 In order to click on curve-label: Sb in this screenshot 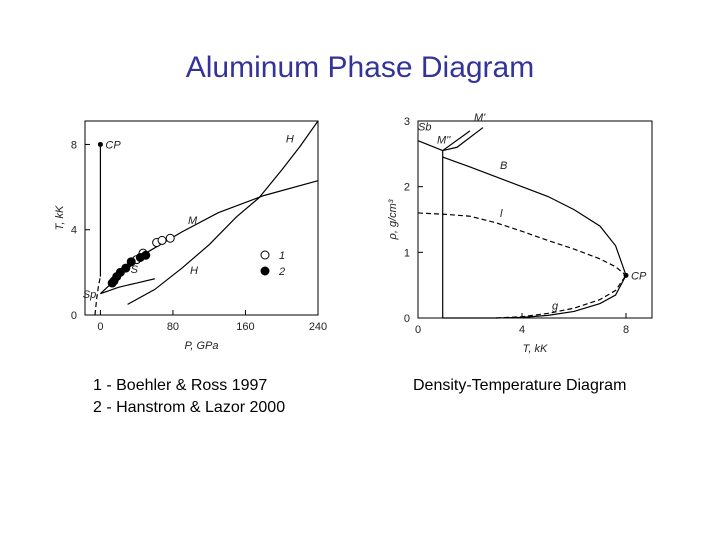, I will do `click(424, 128)`.